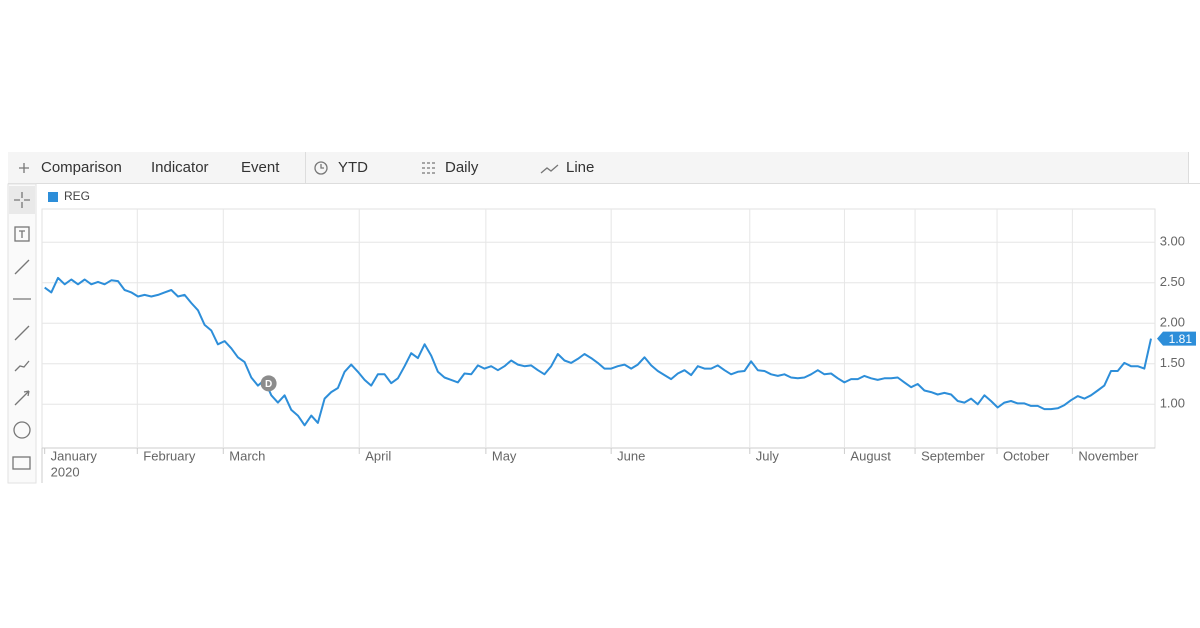  What do you see at coordinates (1172, 241) in the screenshot?
I see `y-tick-label: 3.00` at bounding box center [1172, 241].